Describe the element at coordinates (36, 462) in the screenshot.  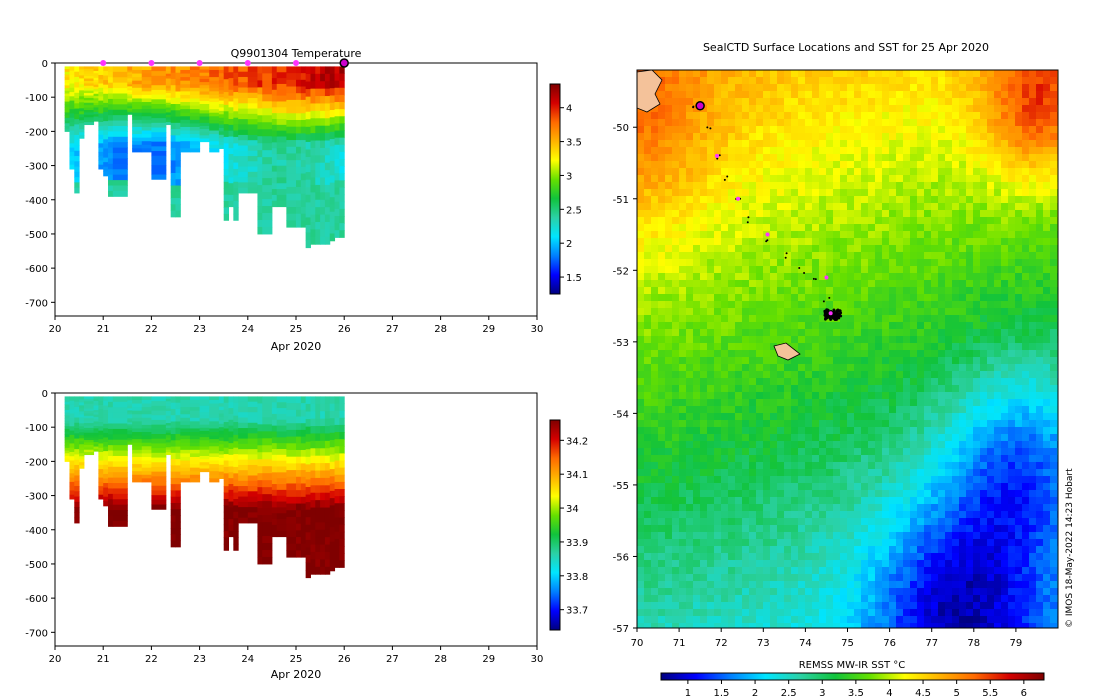
I see `y-tick-label: -200` at that location.